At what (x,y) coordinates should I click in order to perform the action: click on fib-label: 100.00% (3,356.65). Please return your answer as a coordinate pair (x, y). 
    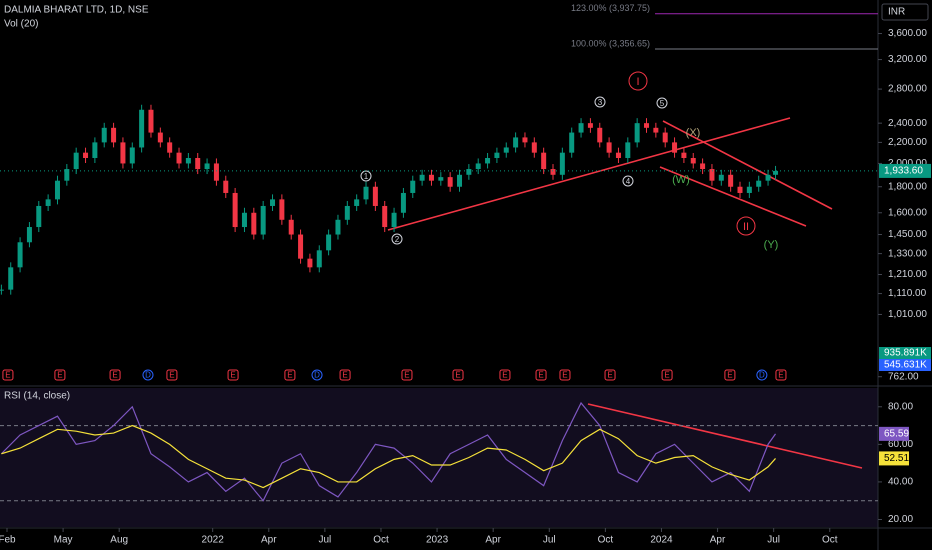
    Looking at the image, I should click on (610, 43).